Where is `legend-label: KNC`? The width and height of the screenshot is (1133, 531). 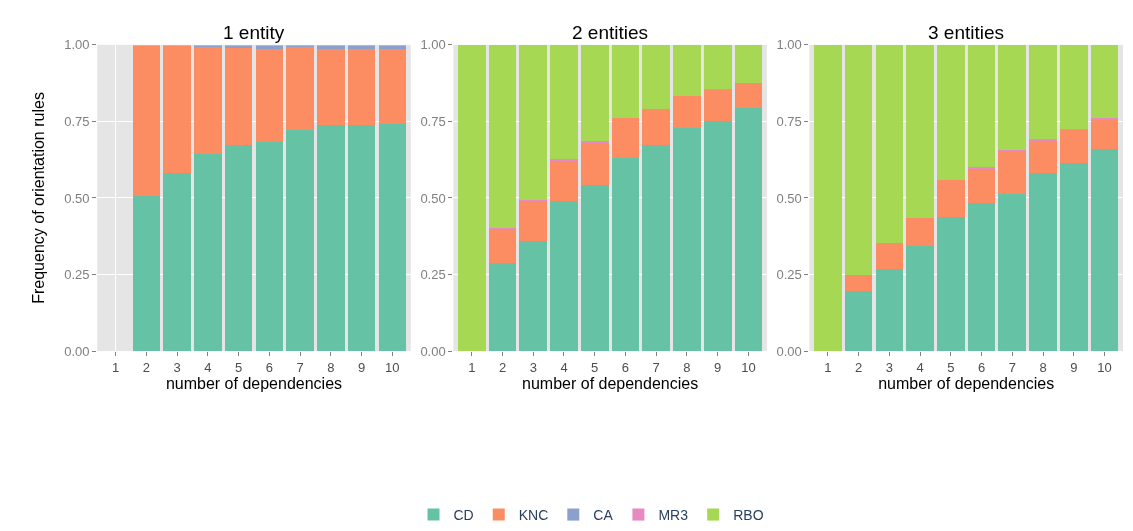 legend-label: KNC is located at coordinates (533, 515).